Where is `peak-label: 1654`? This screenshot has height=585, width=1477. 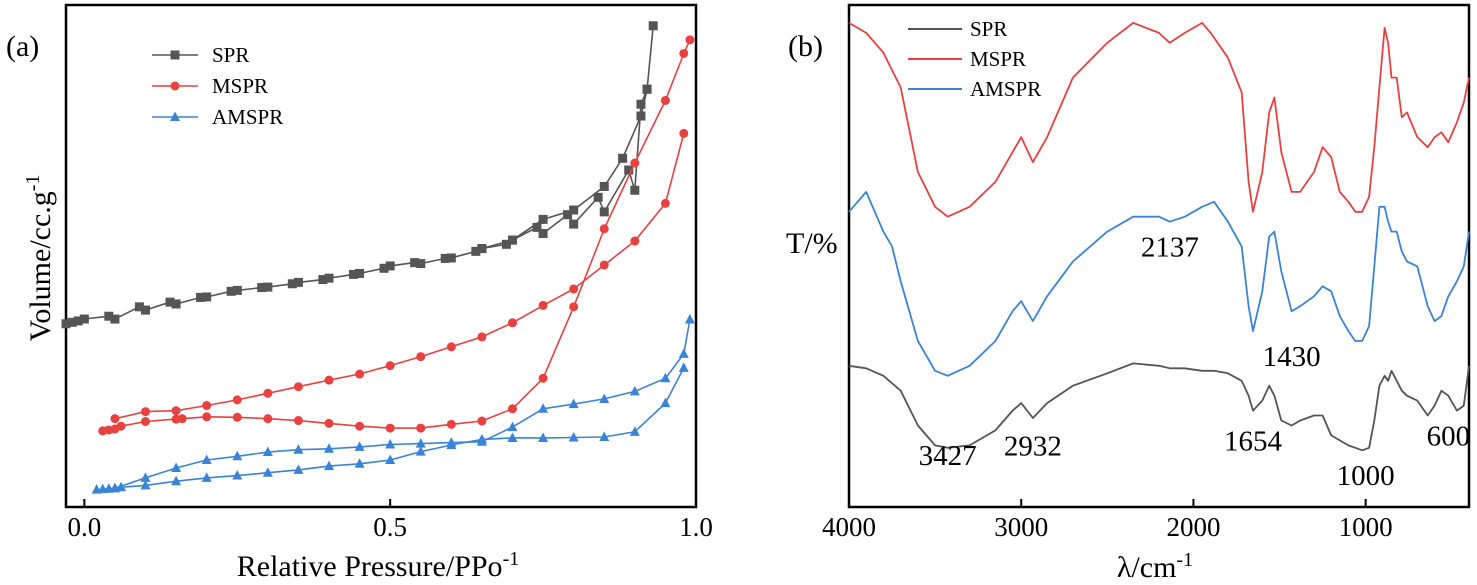 peak-label: 1654 is located at coordinates (1253, 441).